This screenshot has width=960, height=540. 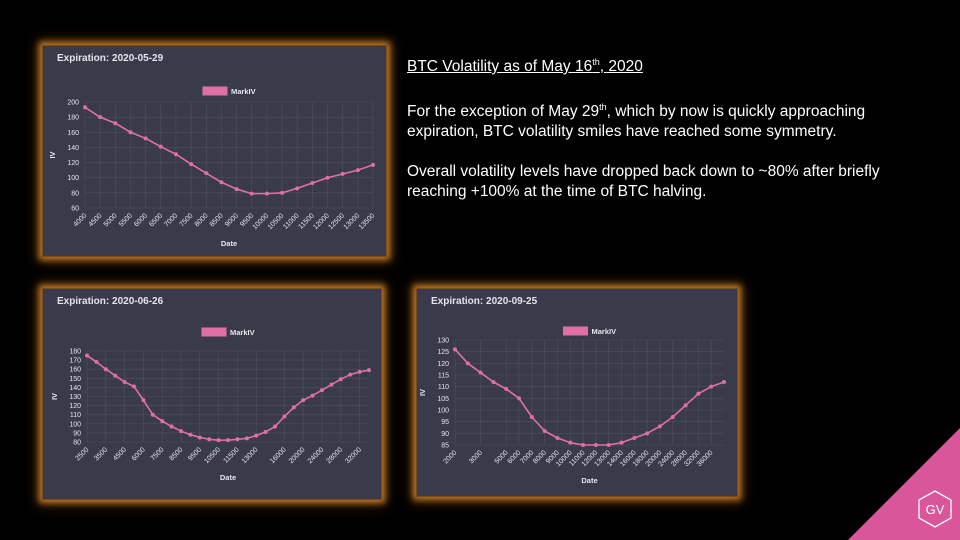 I want to click on x-tick-label: 20000, so click(x=297, y=455).